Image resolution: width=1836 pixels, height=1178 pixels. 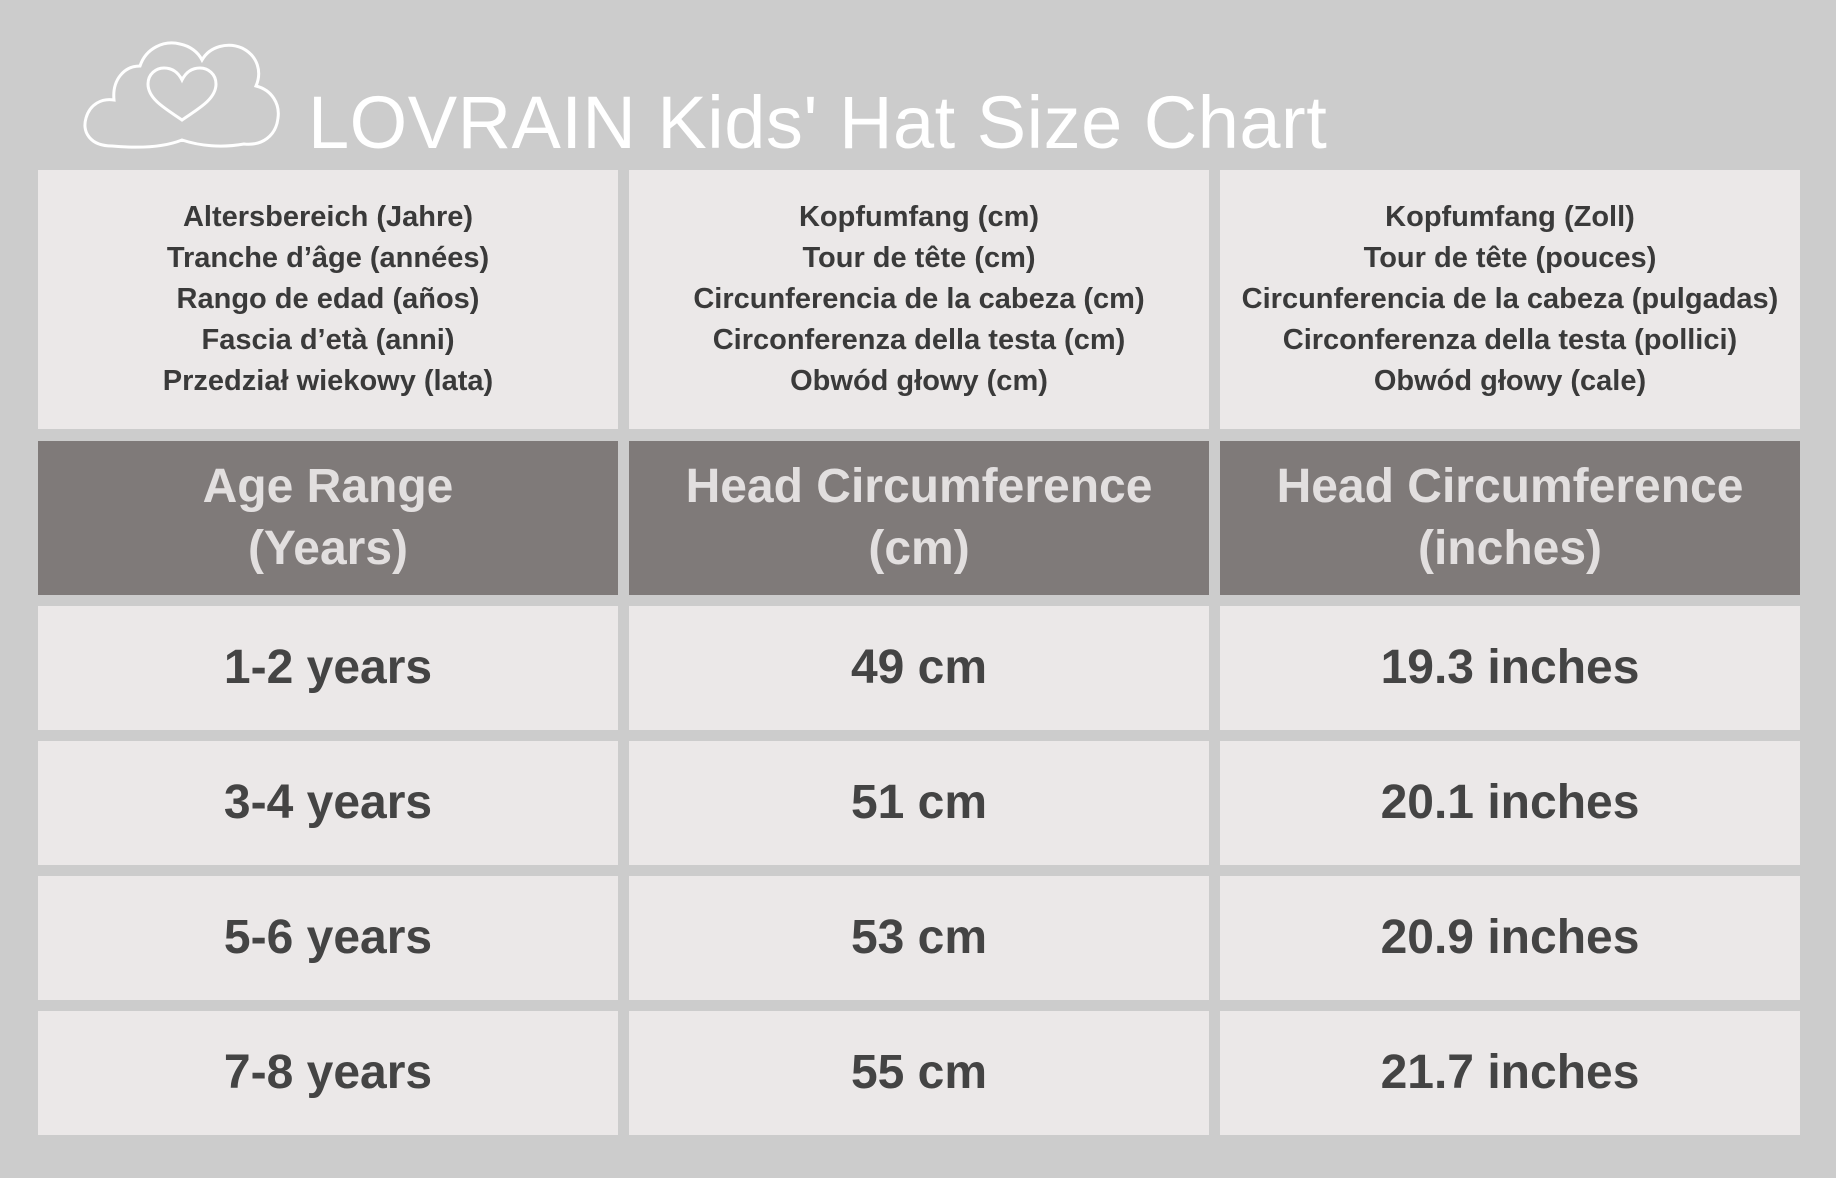 What do you see at coordinates (919, 340) in the screenshot?
I see `header-line: Circonferenza della testa (cm)` at bounding box center [919, 340].